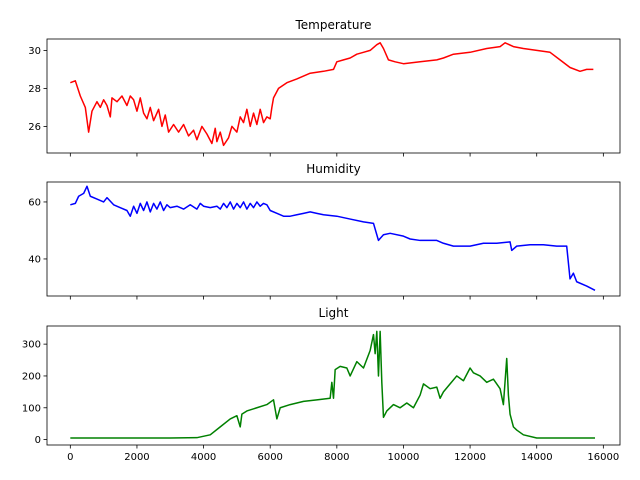  What do you see at coordinates (470, 457) in the screenshot?
I see `light-x-tick-label: 12000` at bounding box center [470, 457].